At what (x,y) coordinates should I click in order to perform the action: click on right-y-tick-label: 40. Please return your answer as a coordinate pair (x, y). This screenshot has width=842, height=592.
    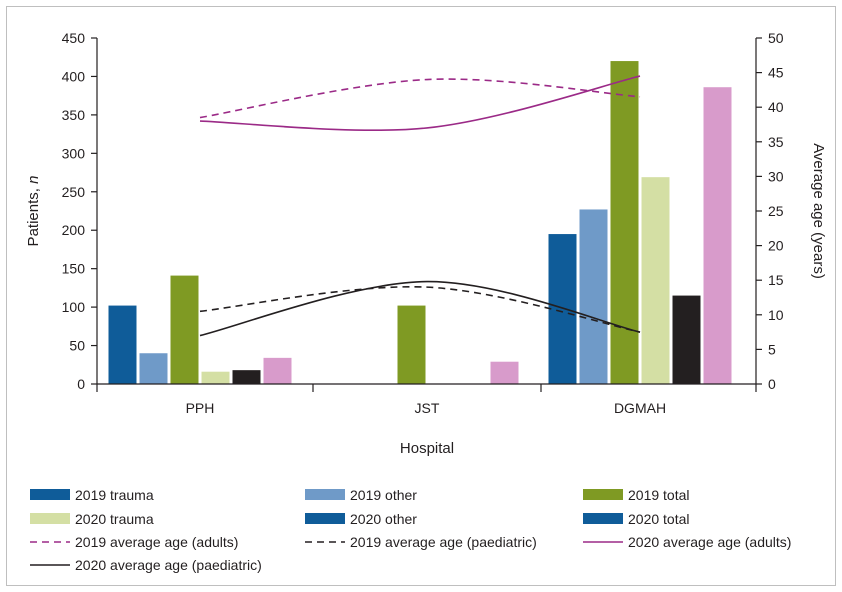
    Looking at the image, I should click on (776, 107).